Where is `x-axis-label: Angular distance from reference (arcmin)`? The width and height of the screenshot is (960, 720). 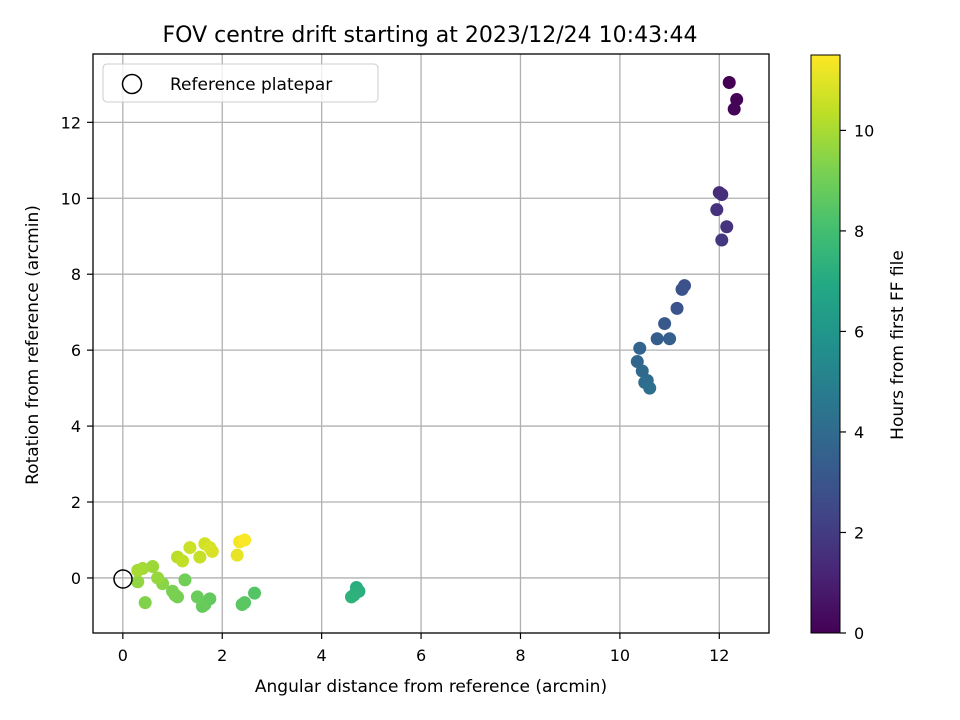 x-axis-label: Angular distance from reference (arcmin) is located at coordinates (431, 687).